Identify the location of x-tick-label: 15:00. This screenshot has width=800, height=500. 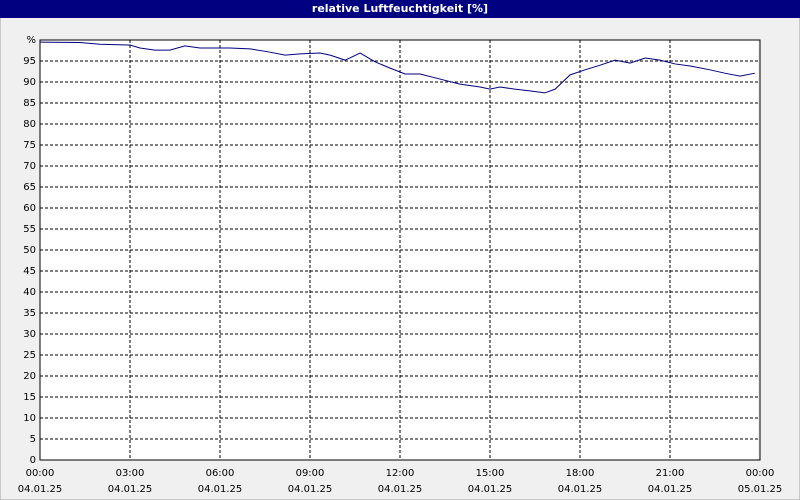
(490, 473).